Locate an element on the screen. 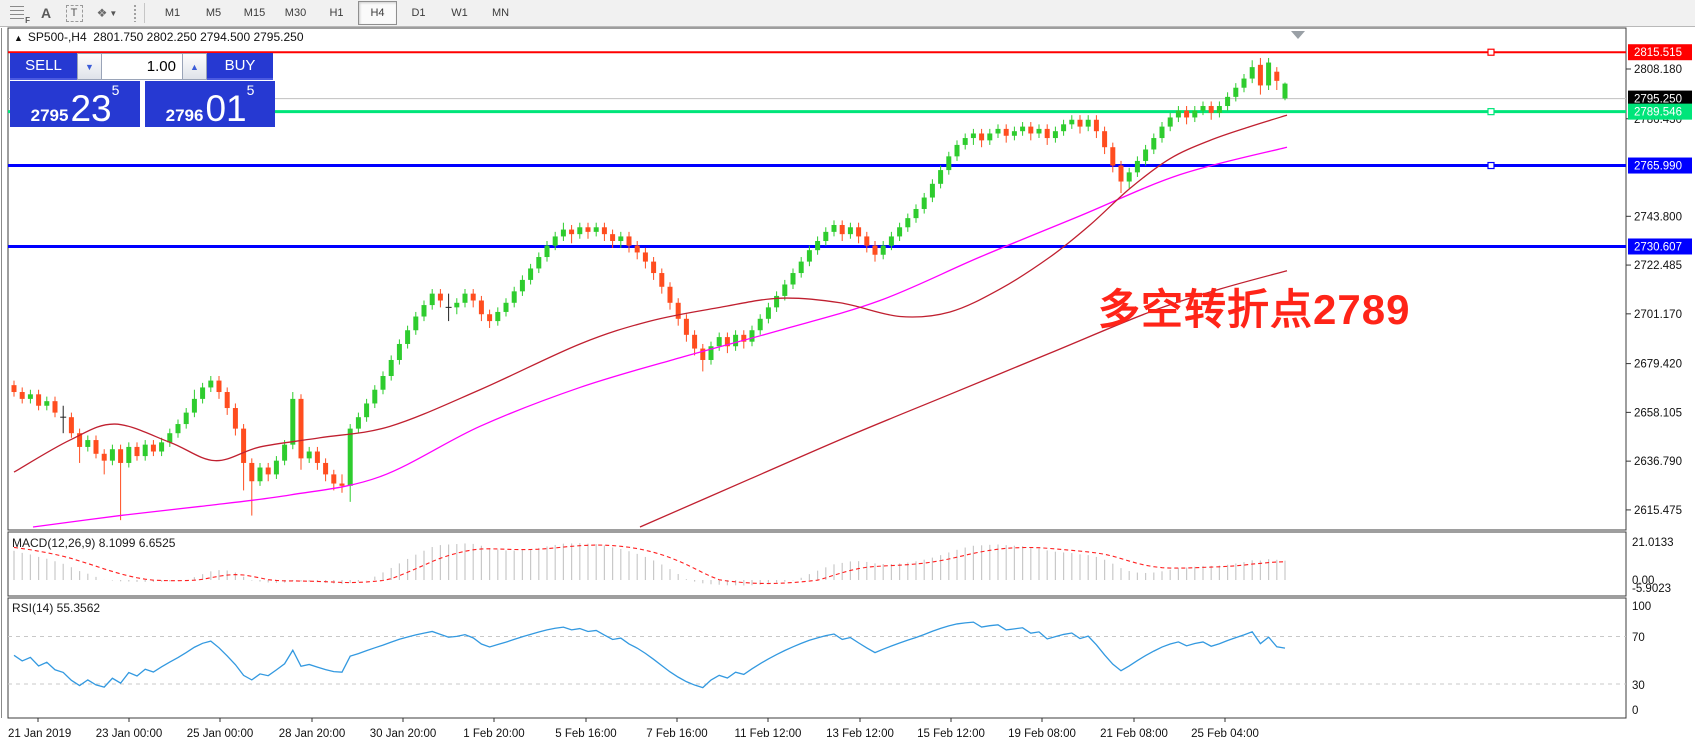 The width and height of the screenshot is (1695, 749). timeframe-button-mn: MN is located at coordinates (500, 13).